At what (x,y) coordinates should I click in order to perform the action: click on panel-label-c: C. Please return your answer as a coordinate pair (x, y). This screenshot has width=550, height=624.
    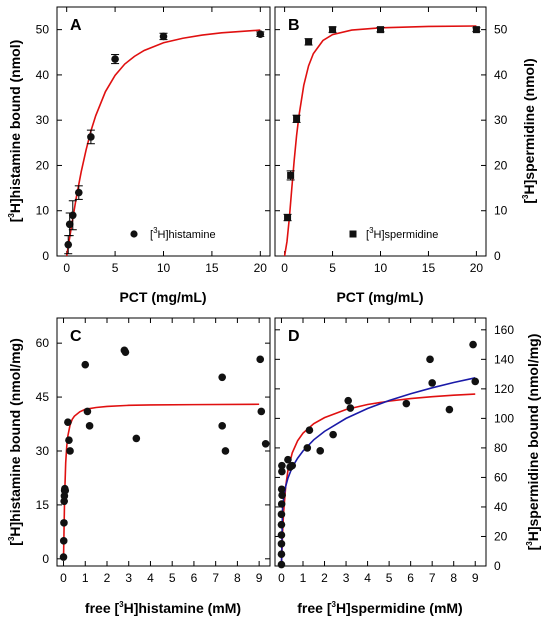
    Looking at the image, I should click on (76, 336).